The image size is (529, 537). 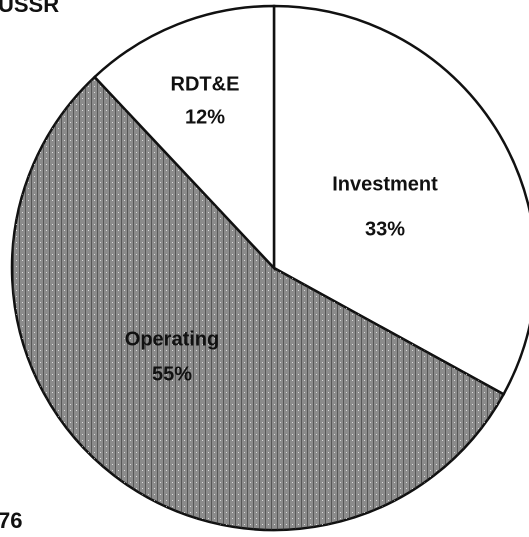 I want to click on slice-label: RDT&E, so click(x=205, y=84).